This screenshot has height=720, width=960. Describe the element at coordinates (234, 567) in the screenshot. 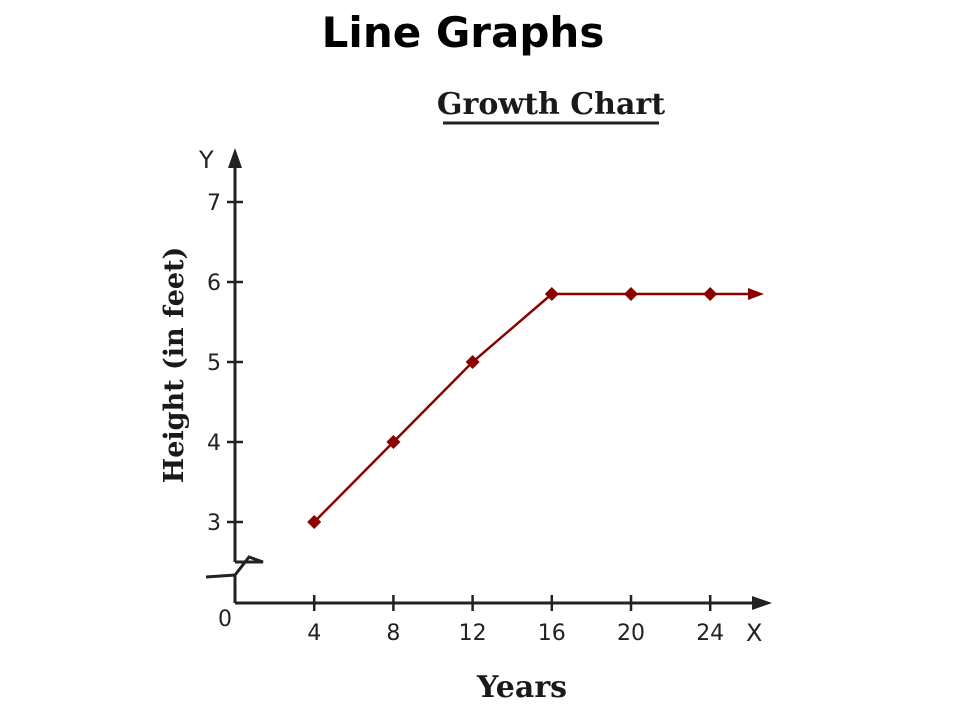

I see `y-axis-break` at that location.